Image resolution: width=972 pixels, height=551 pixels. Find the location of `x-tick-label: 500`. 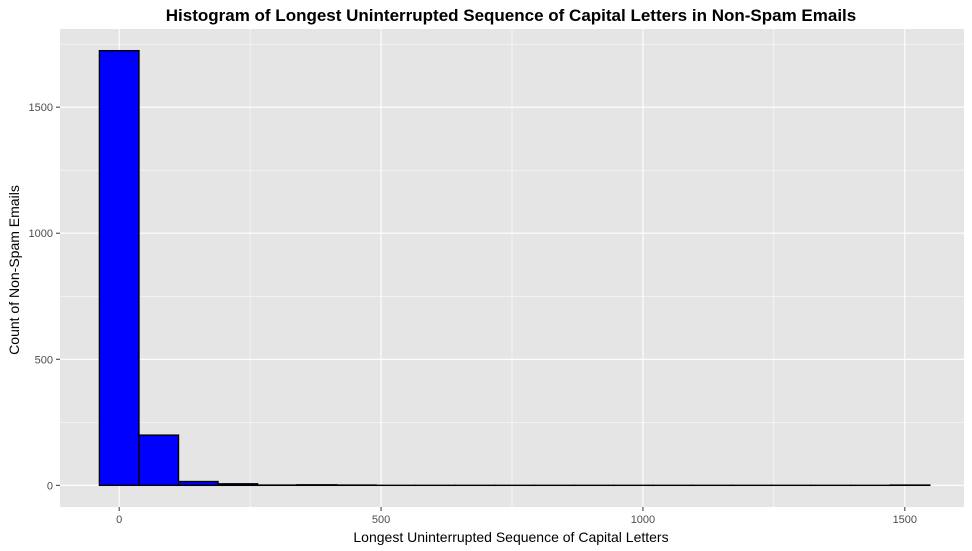

x-tick-label: 500 is located at coordinates (381, 520).